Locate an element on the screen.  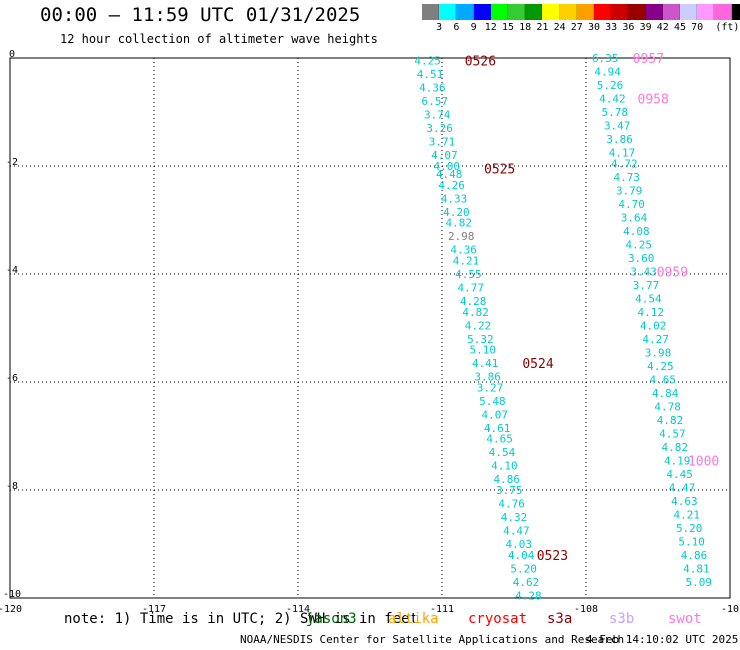
wave-height-point: 3.64 is located at coordinates (634, 217).